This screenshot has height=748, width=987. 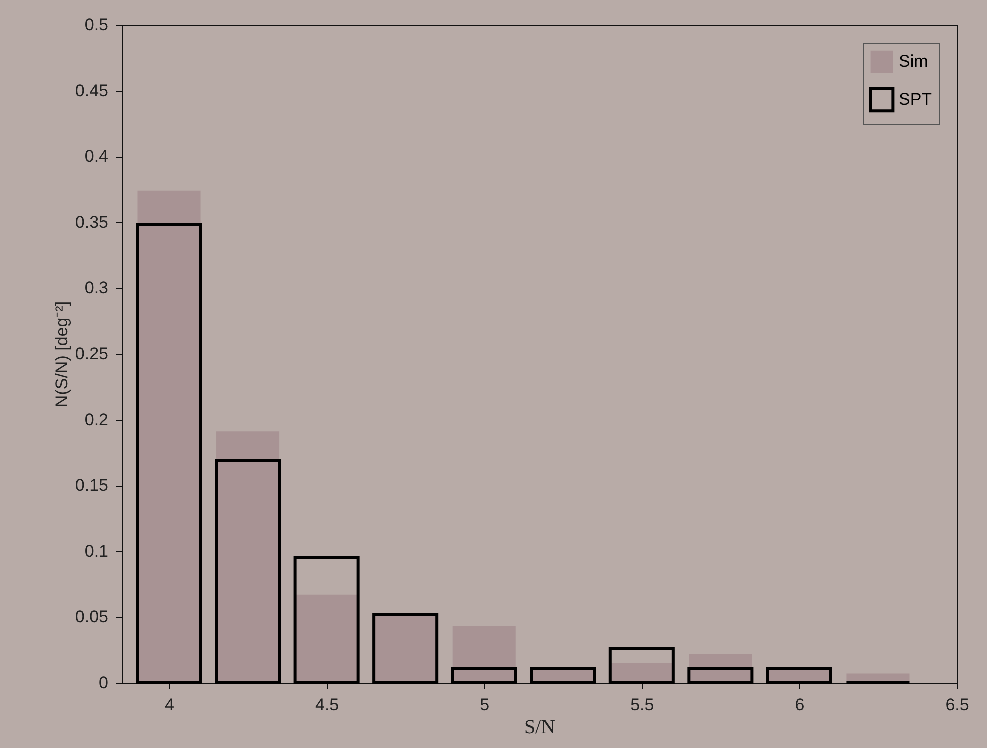 What do you see at coordinates (91, 90) in the screenshot?
I see `y-tick-label: 0.45` at bounding box center [91, 90].